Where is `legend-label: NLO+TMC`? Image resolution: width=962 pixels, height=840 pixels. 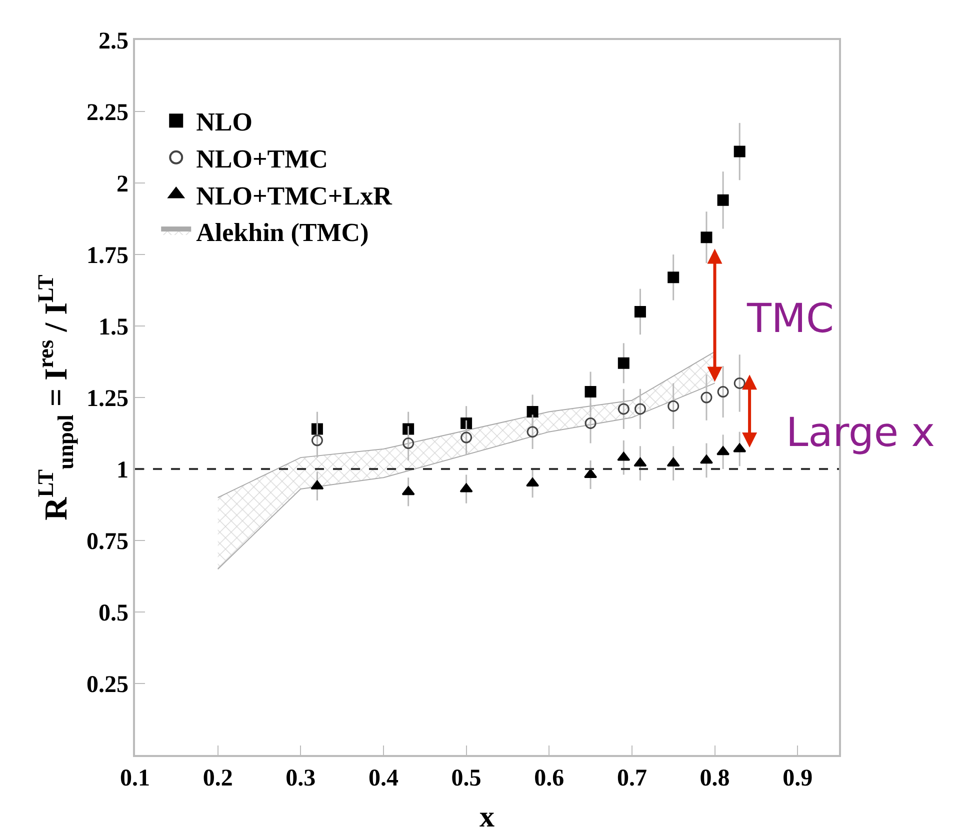
legend-label: NLO+TMC is located at coordinates (262, 159).